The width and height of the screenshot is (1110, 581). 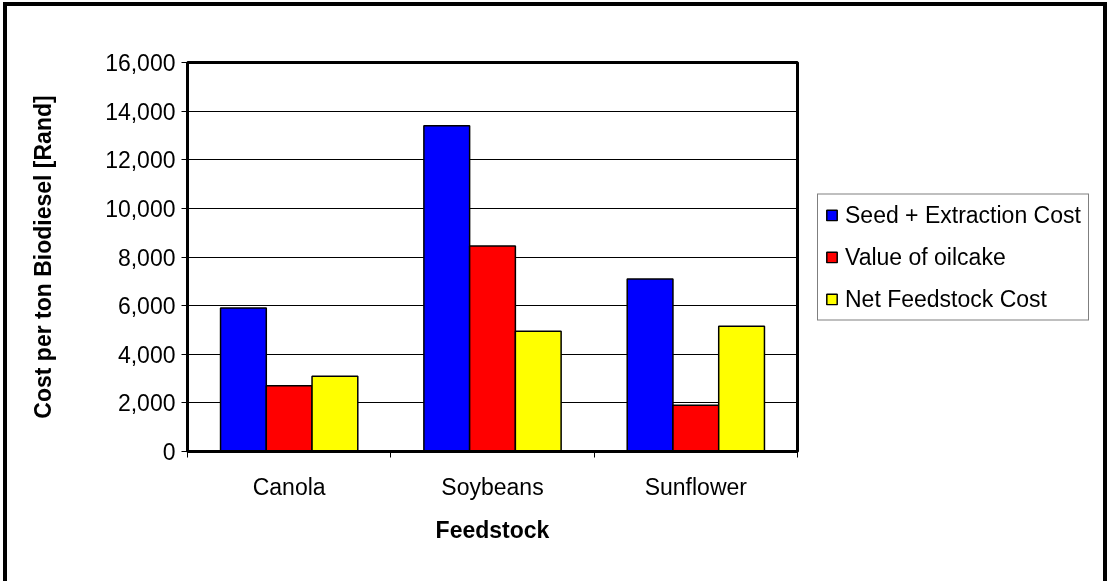 What do you see at coordinates (140, 208) in the screenshot?
I see `y-tick-label: 10,000` at bounding box center [140, 208].